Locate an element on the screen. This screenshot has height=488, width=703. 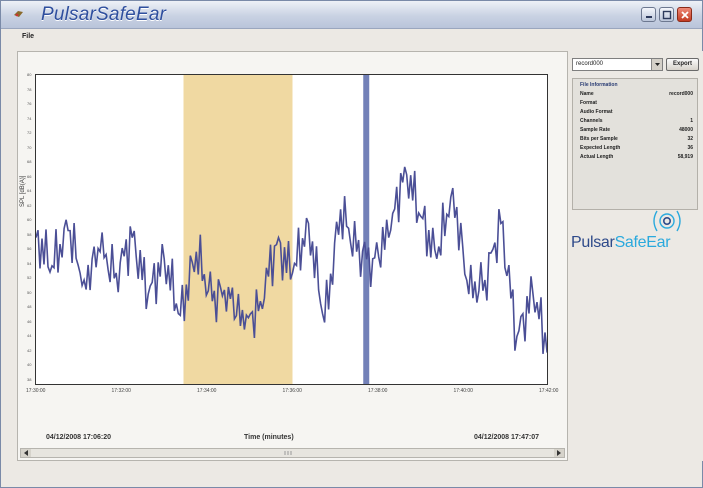
scroll-right-button is located at coordinates (559, 453).